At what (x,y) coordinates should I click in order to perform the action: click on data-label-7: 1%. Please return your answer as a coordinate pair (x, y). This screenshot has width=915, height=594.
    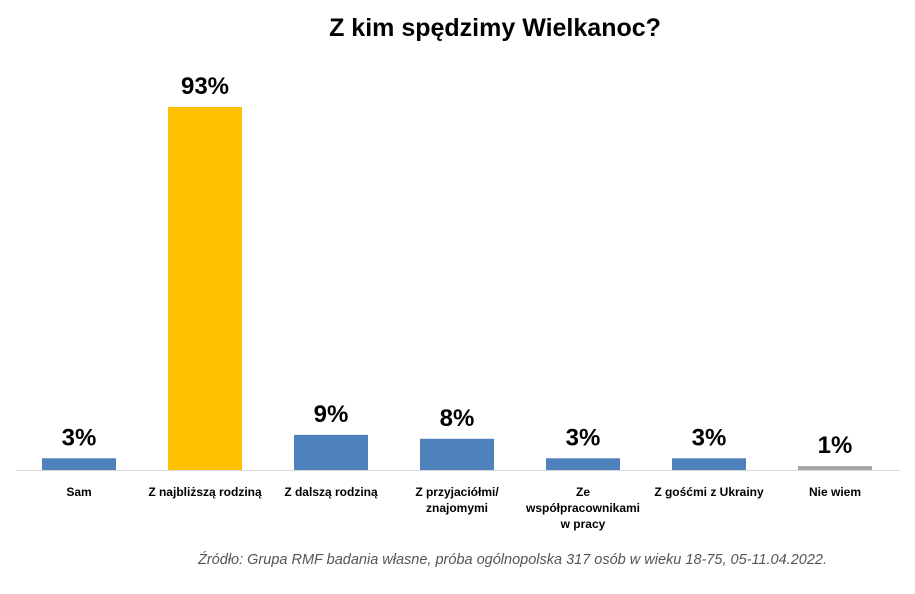
    Looking at the image, I should click on (835, 445).